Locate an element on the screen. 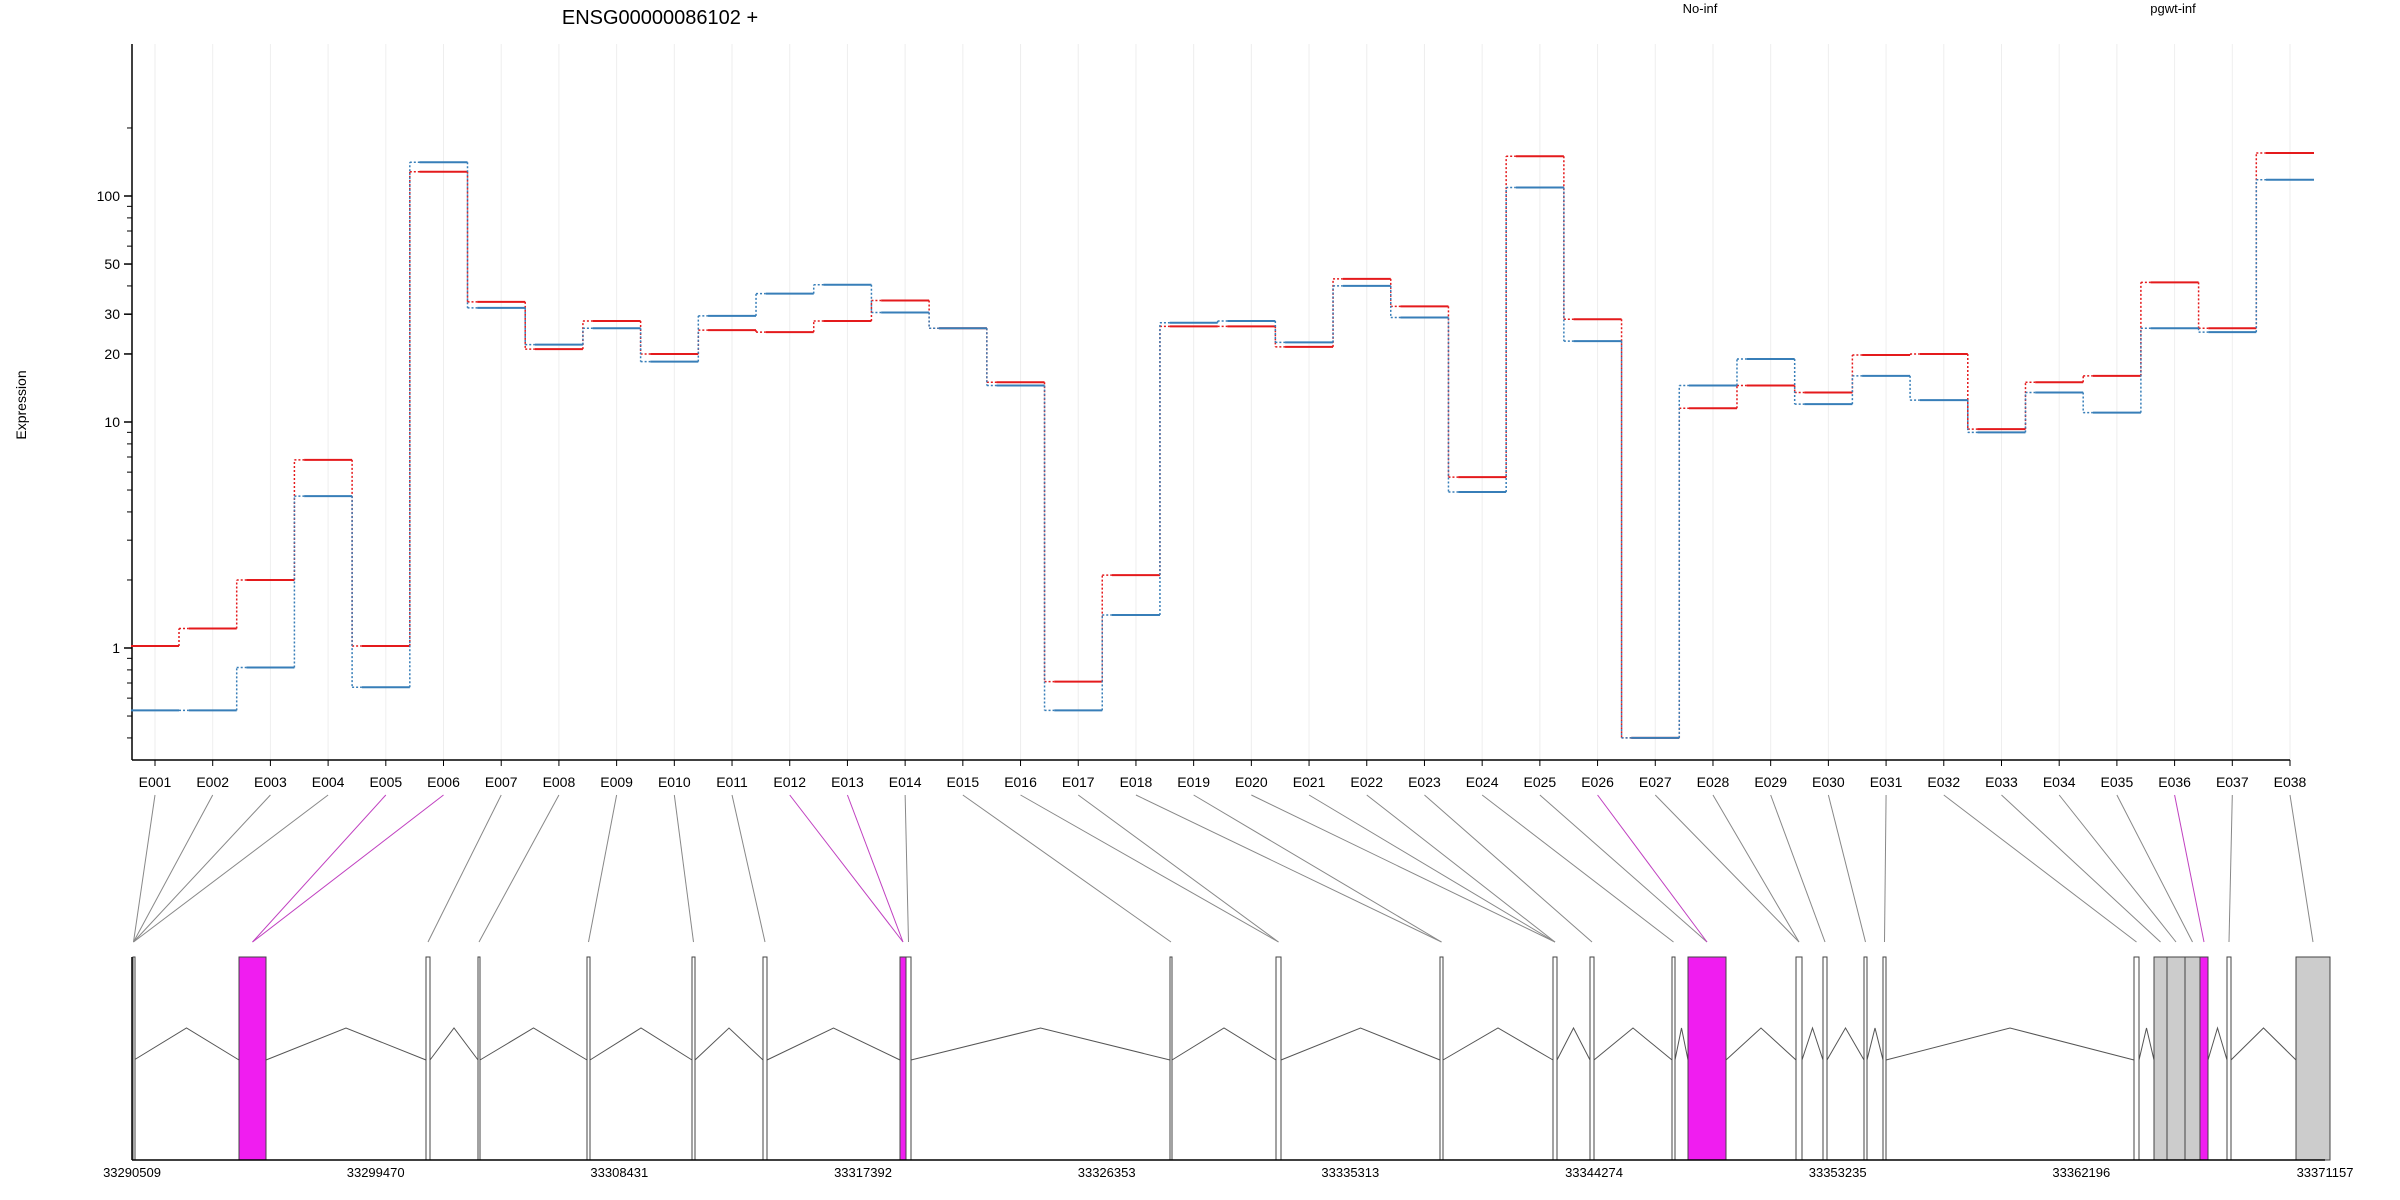 The width and height of the screenshot is (2400, 1200). x-tick-label: E036 is located at coordinates (2174, 782).